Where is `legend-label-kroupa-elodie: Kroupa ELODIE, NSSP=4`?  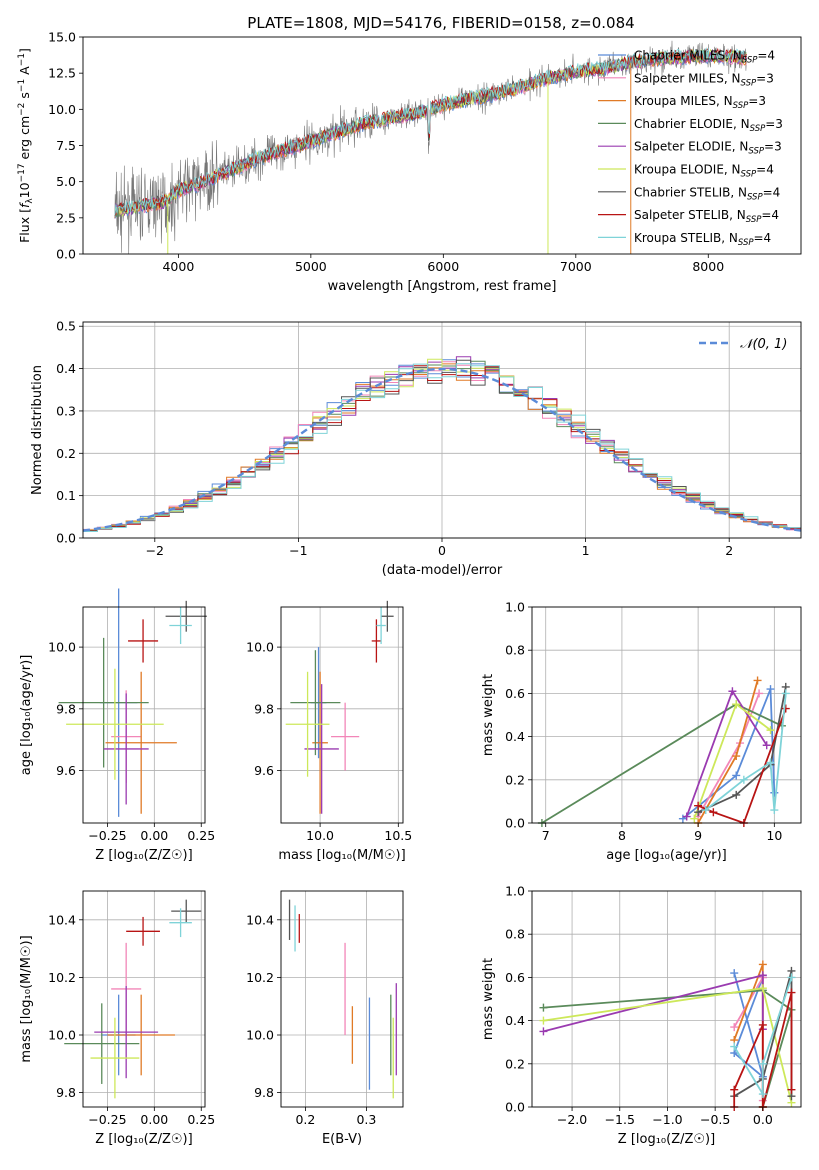 legend-label-kroupa-elodie: Kroupa ELODIE, NSSP=4 is located at coordinates (704, 171).